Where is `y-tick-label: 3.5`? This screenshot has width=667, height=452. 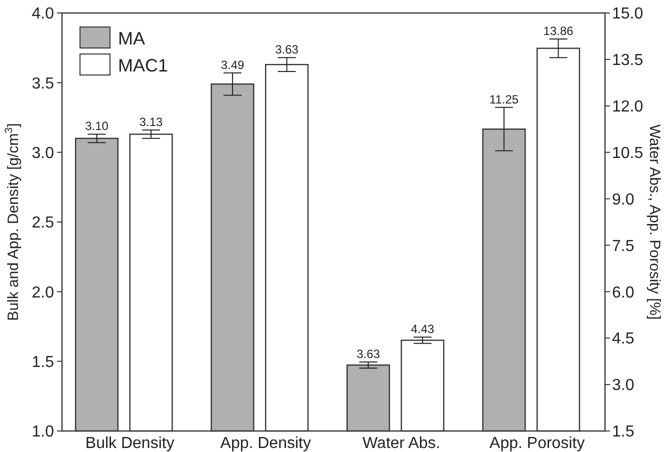 y-tick-label: 3.5 is located at coordinates (43, 83).